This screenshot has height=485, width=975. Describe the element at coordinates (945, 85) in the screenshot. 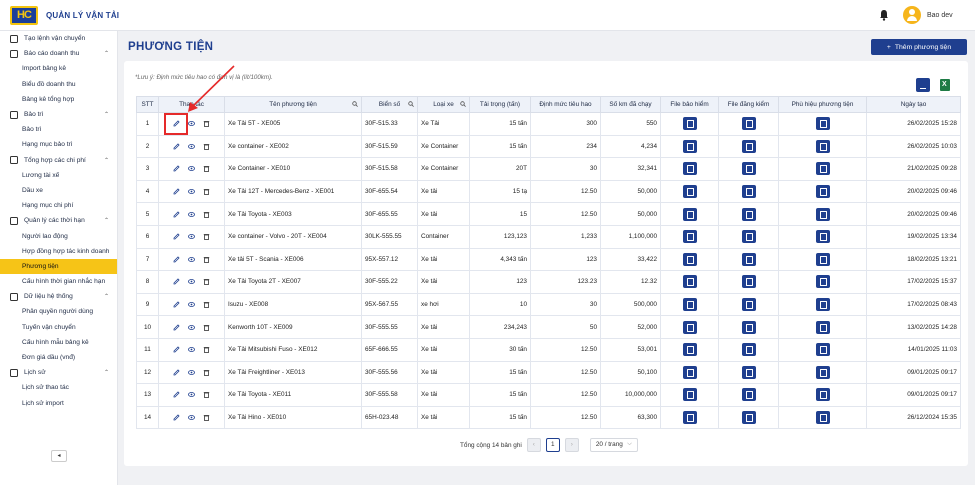

I see `excel-icon` at that location.